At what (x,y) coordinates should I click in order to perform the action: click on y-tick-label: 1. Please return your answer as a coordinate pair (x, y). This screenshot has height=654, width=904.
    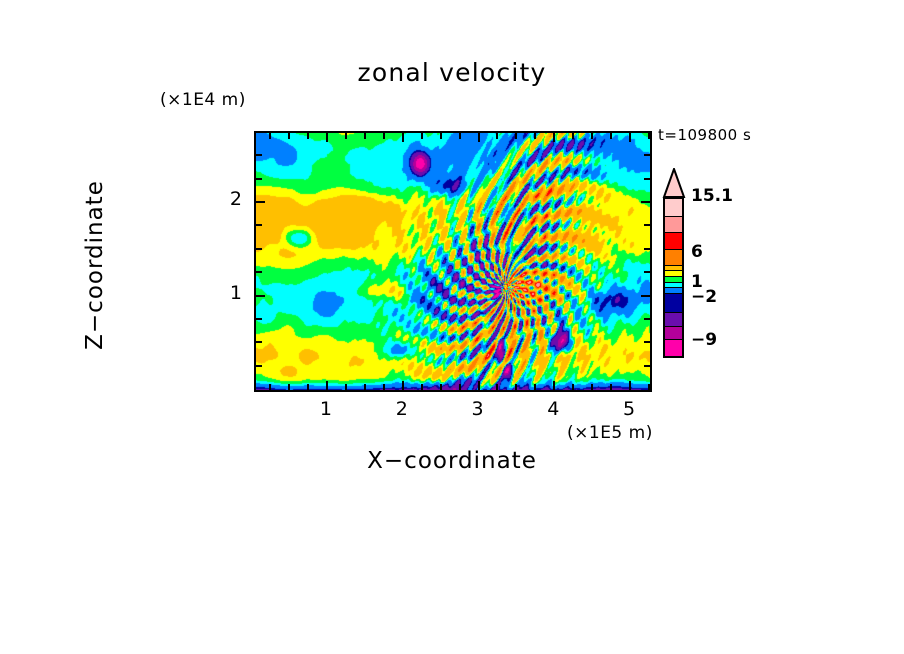
    Looking at the image, I should click on (235, 292).